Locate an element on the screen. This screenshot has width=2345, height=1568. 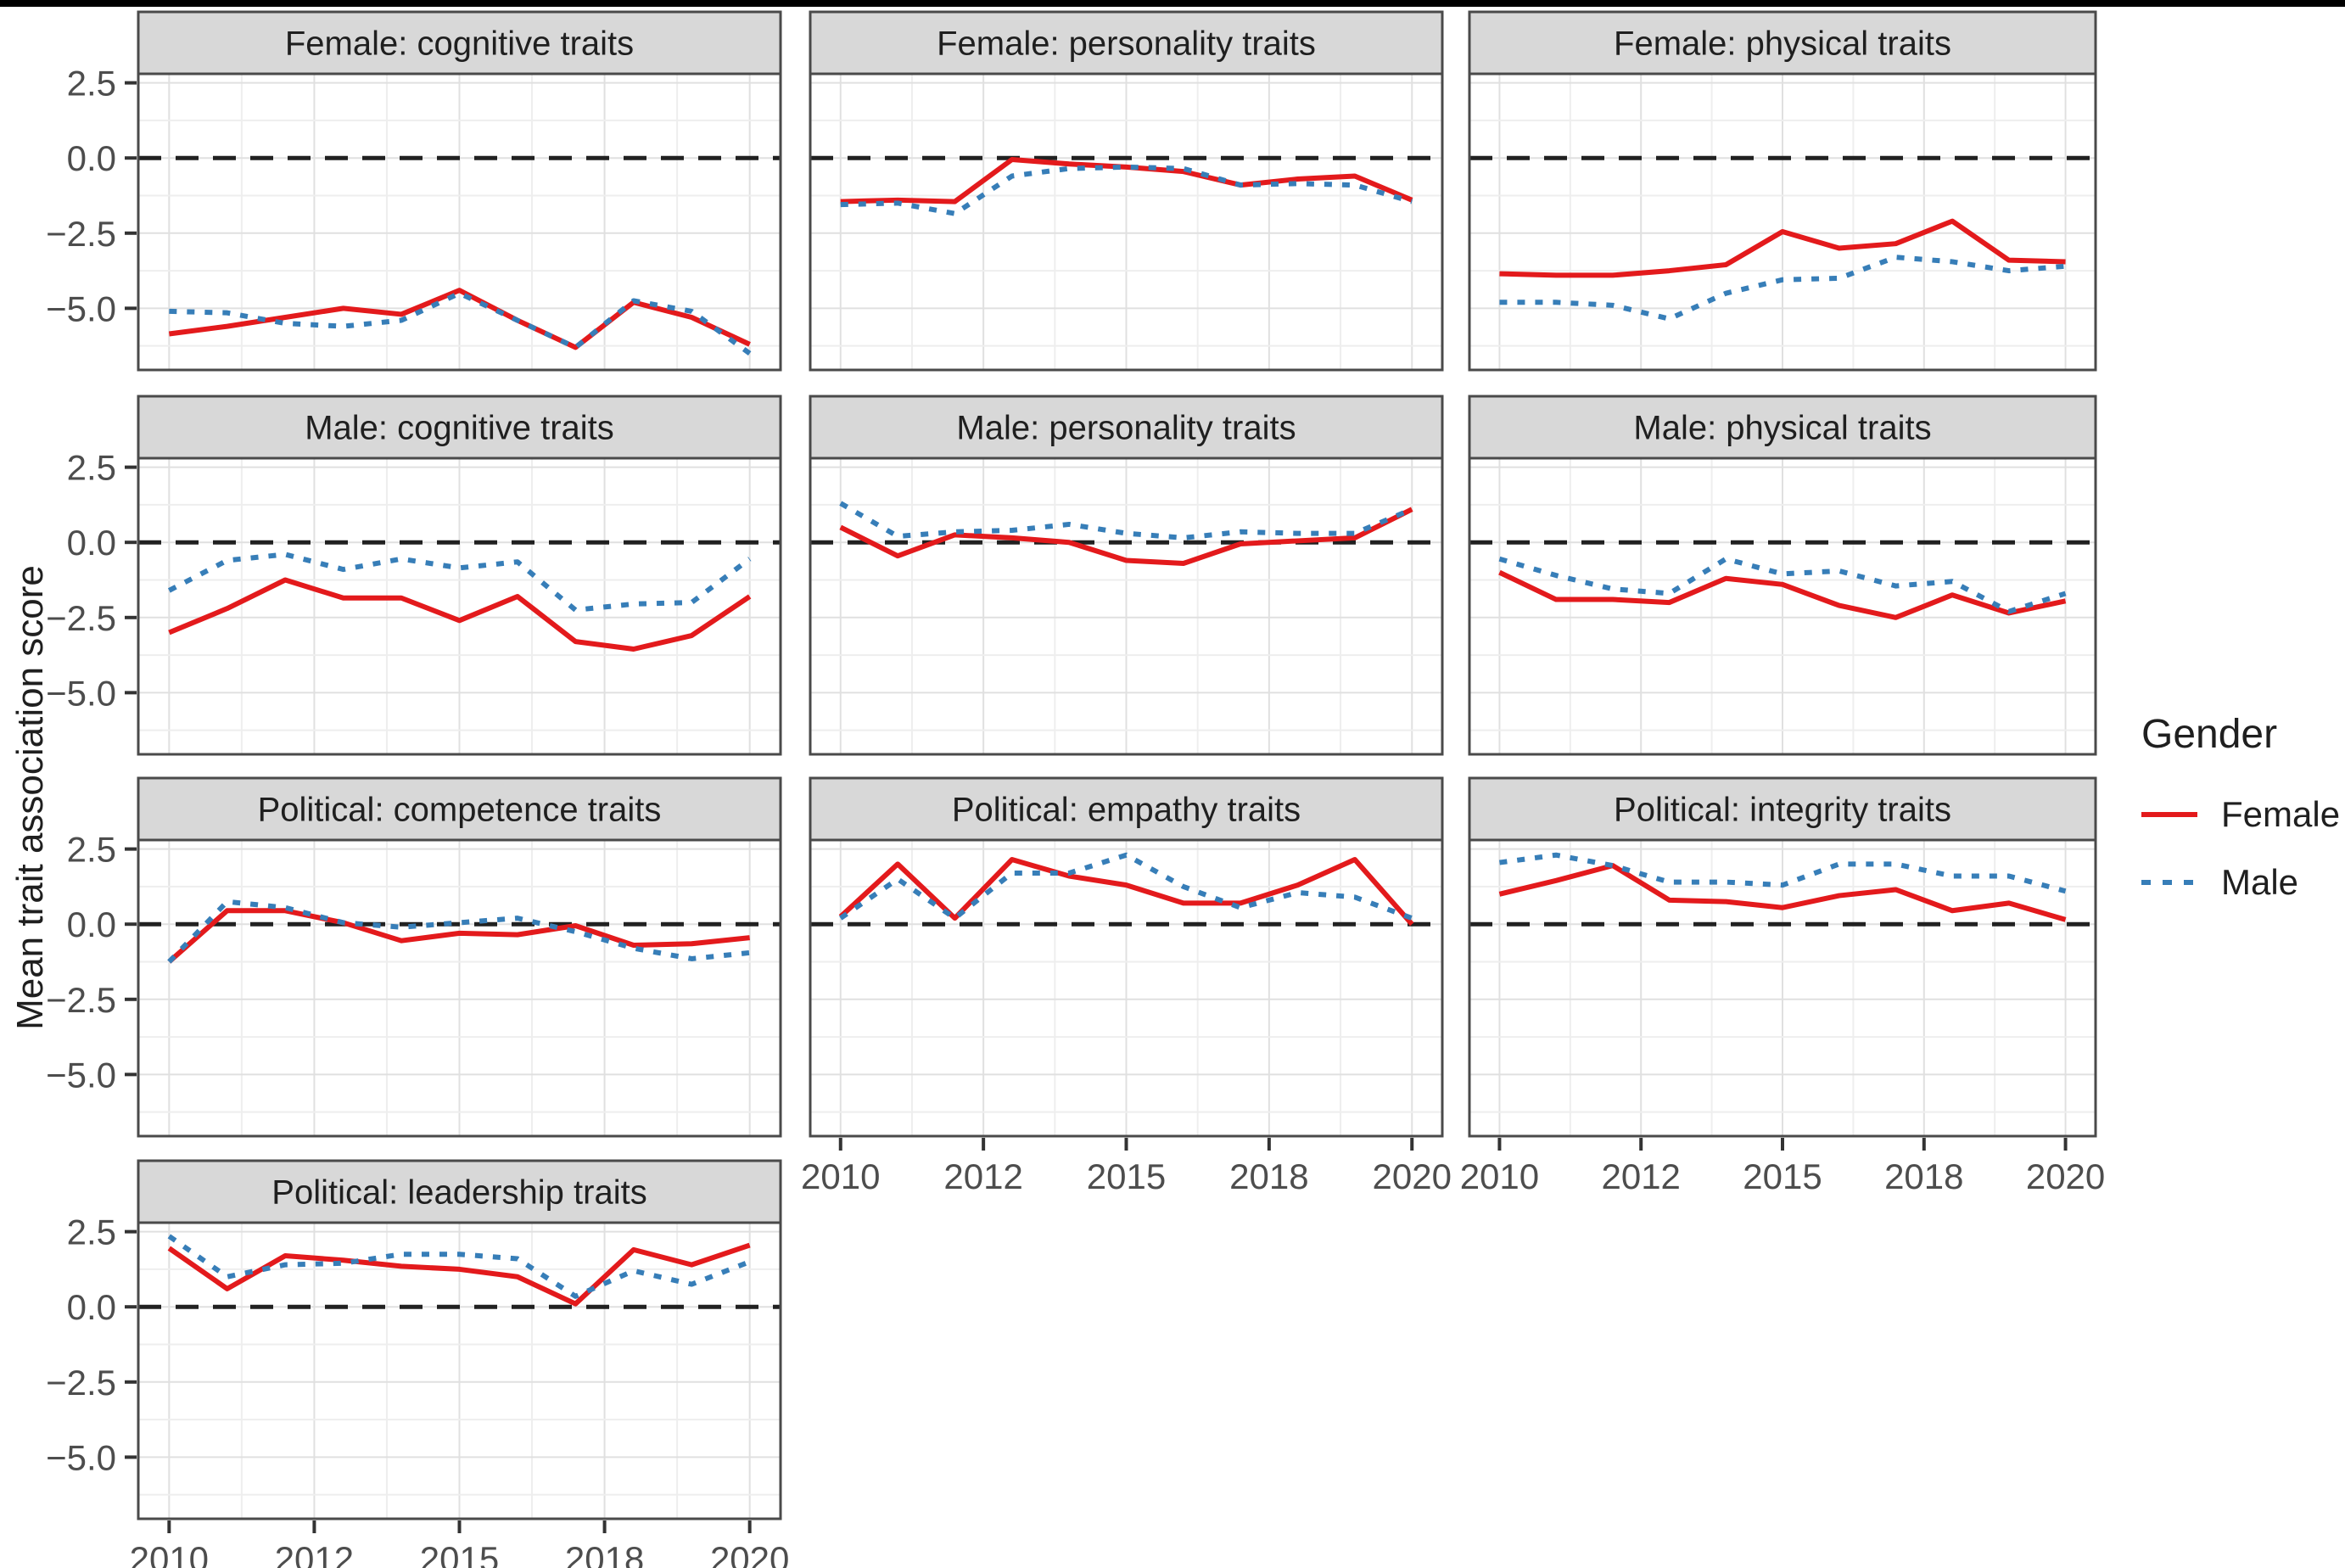
facet-title: Political: empathy traits is located at coordinates (1126, 810).